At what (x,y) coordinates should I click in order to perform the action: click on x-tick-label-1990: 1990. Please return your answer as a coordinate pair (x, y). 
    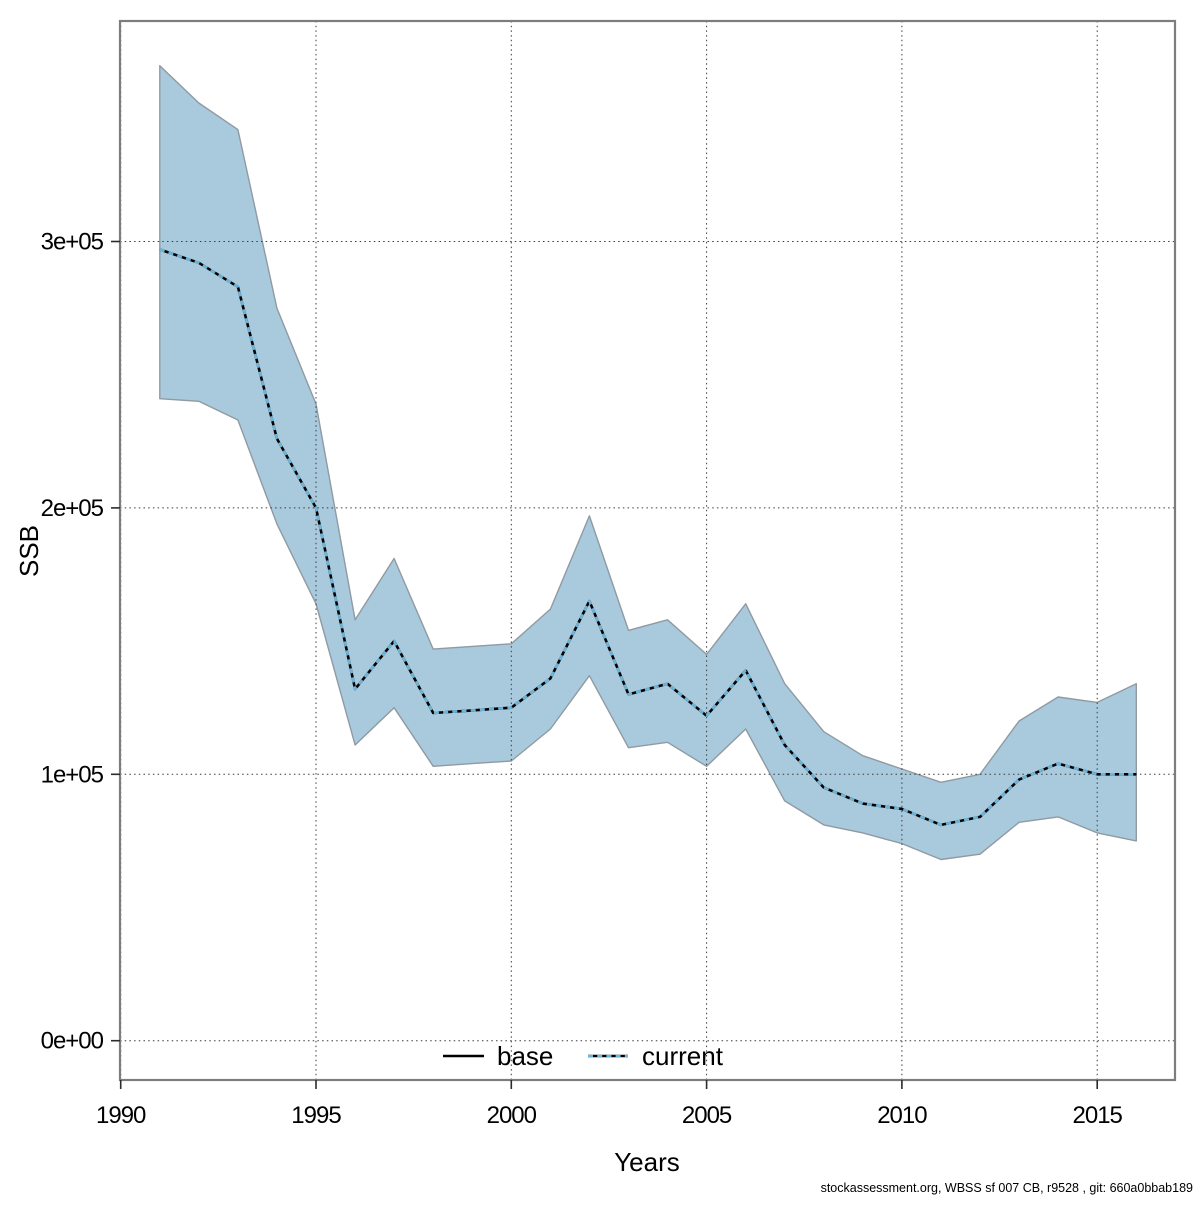
    Looking at the image, I should click on (121, 1115).